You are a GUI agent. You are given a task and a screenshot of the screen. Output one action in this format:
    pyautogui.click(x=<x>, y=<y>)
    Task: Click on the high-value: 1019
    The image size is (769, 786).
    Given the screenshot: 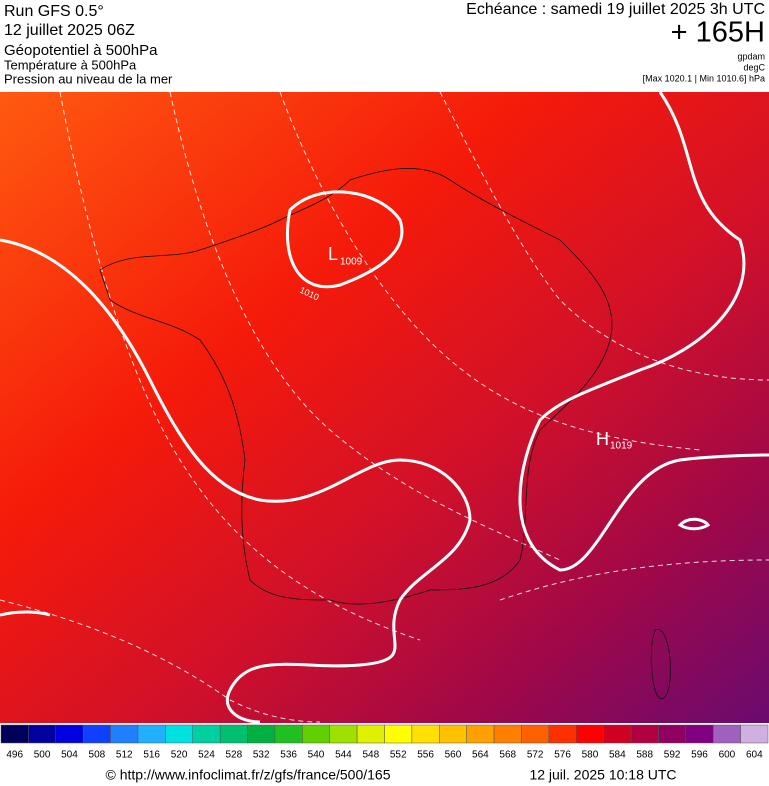 What is the action you would take?
    pyautogui.click(x=621, y=446)
    